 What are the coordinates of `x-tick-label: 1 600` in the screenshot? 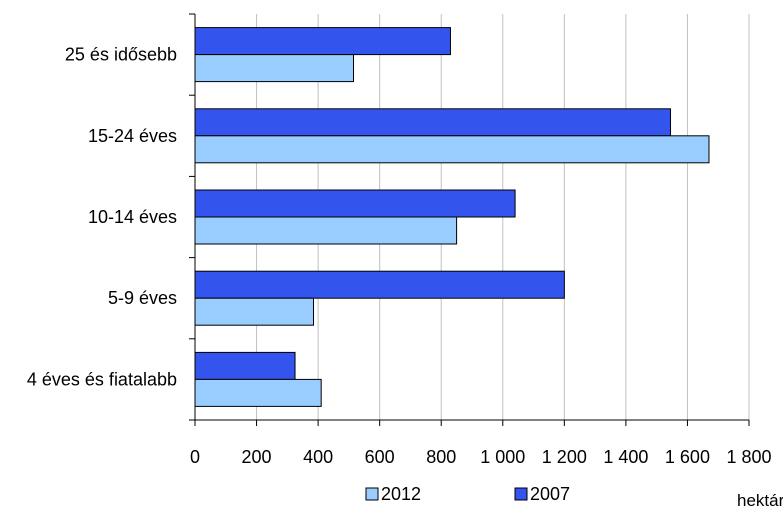 It's located at (687, 457).